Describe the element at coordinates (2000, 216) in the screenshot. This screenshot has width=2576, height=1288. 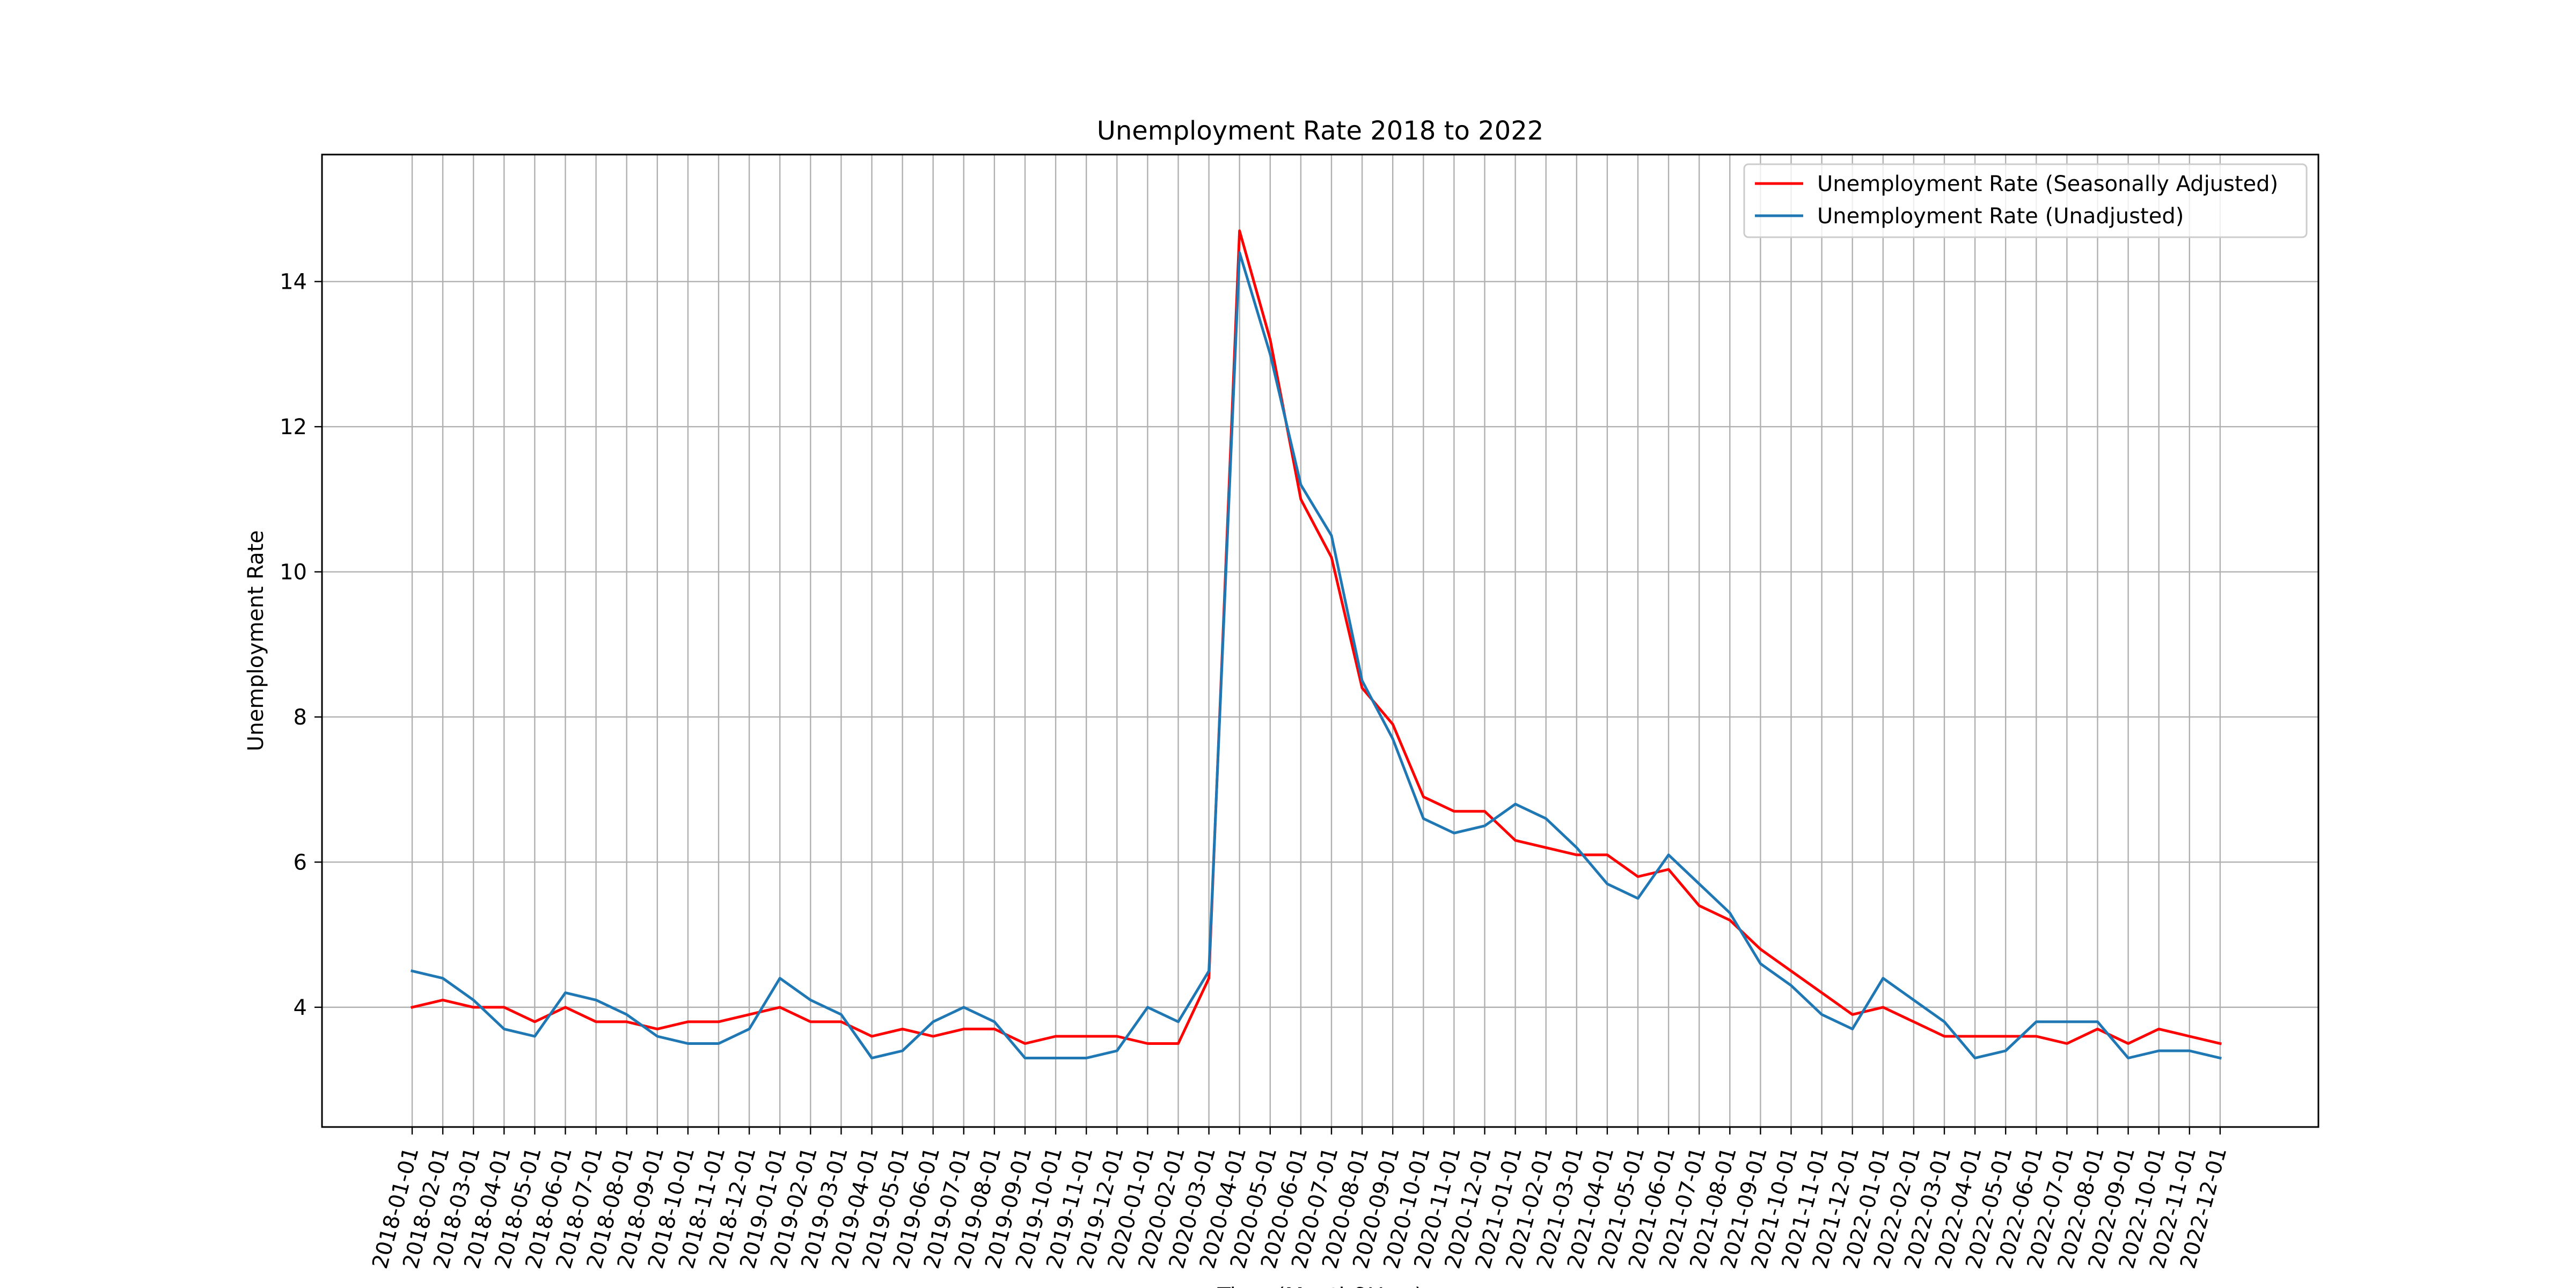
I see `legend-label-unadjusted: Unemployment Rate (Unadjusted)` at that location.